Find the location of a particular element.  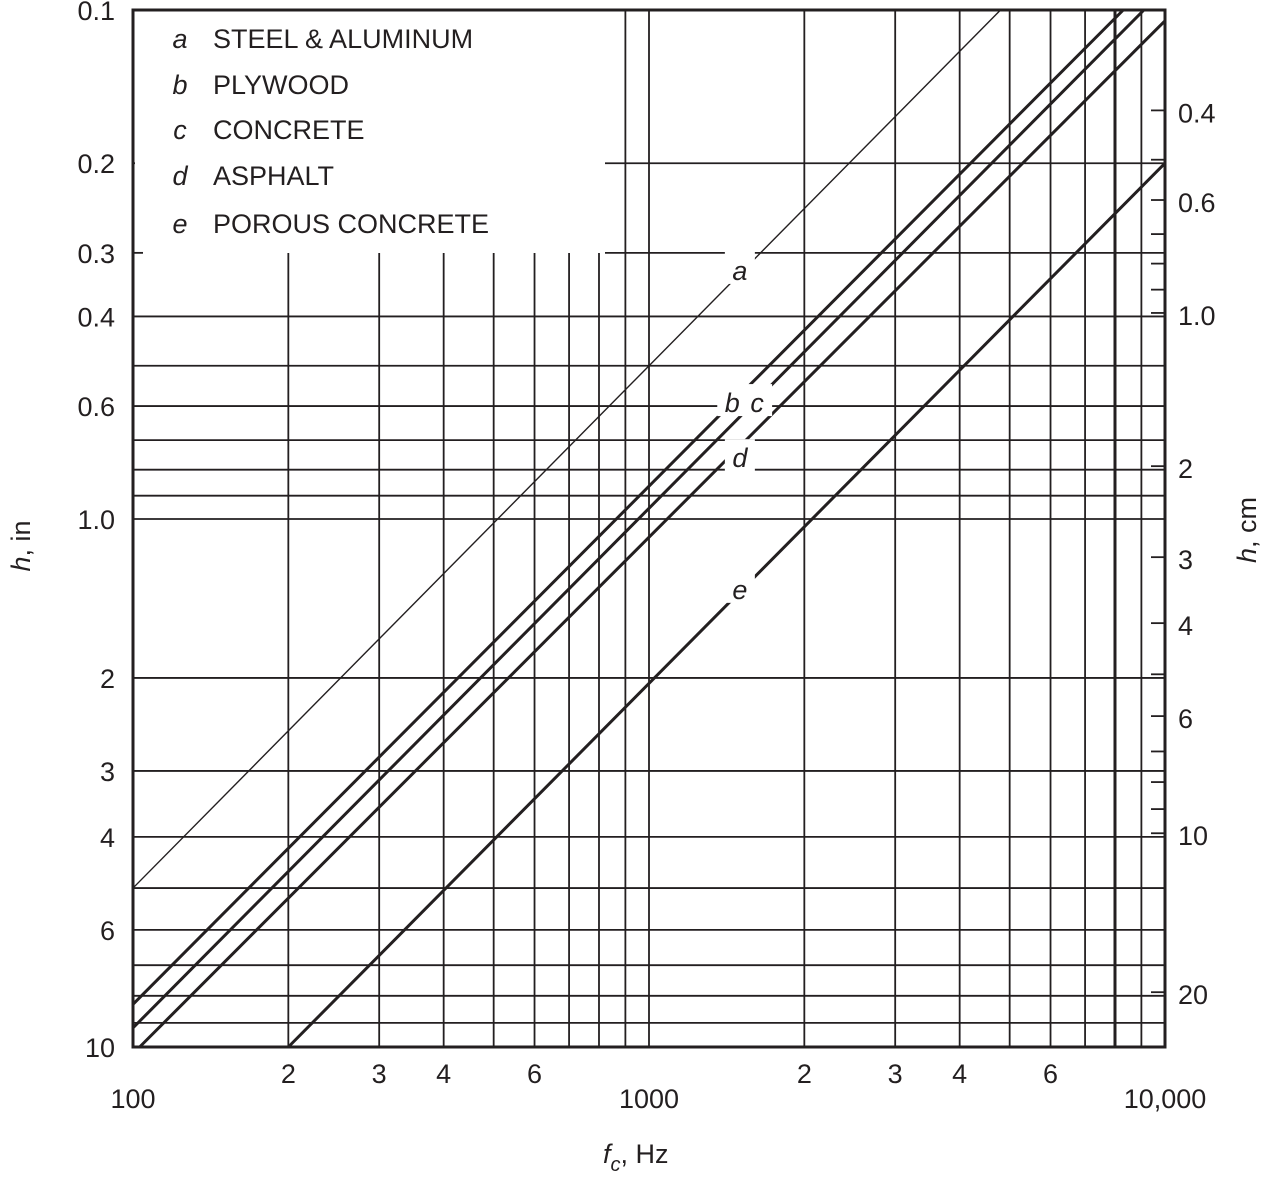

left-tick-label: 0.6 is located at coordinates (96, 407).